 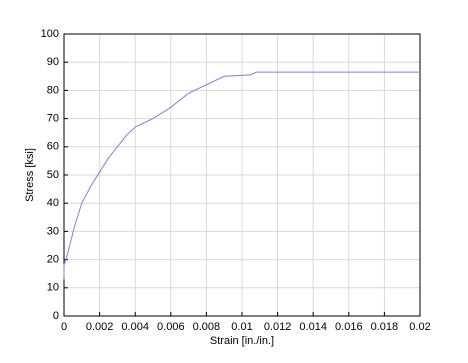 What do you see at coordinates (56, 316) in the screenshot?
I see `y-tick-label: 0` at bounding box center [56, 316].